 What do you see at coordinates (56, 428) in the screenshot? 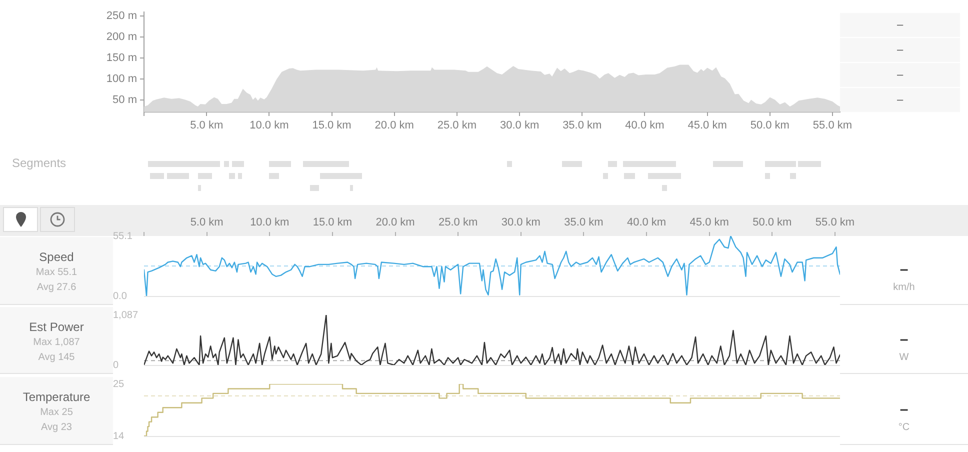
I see `text: Avg 23` at bounding box center [56, 428].